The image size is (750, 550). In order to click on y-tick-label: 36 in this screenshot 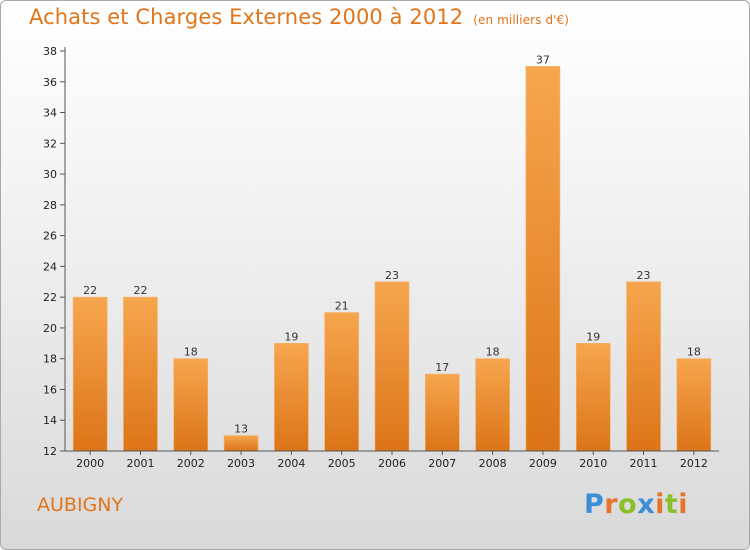, I will do `click(50, 82)`.